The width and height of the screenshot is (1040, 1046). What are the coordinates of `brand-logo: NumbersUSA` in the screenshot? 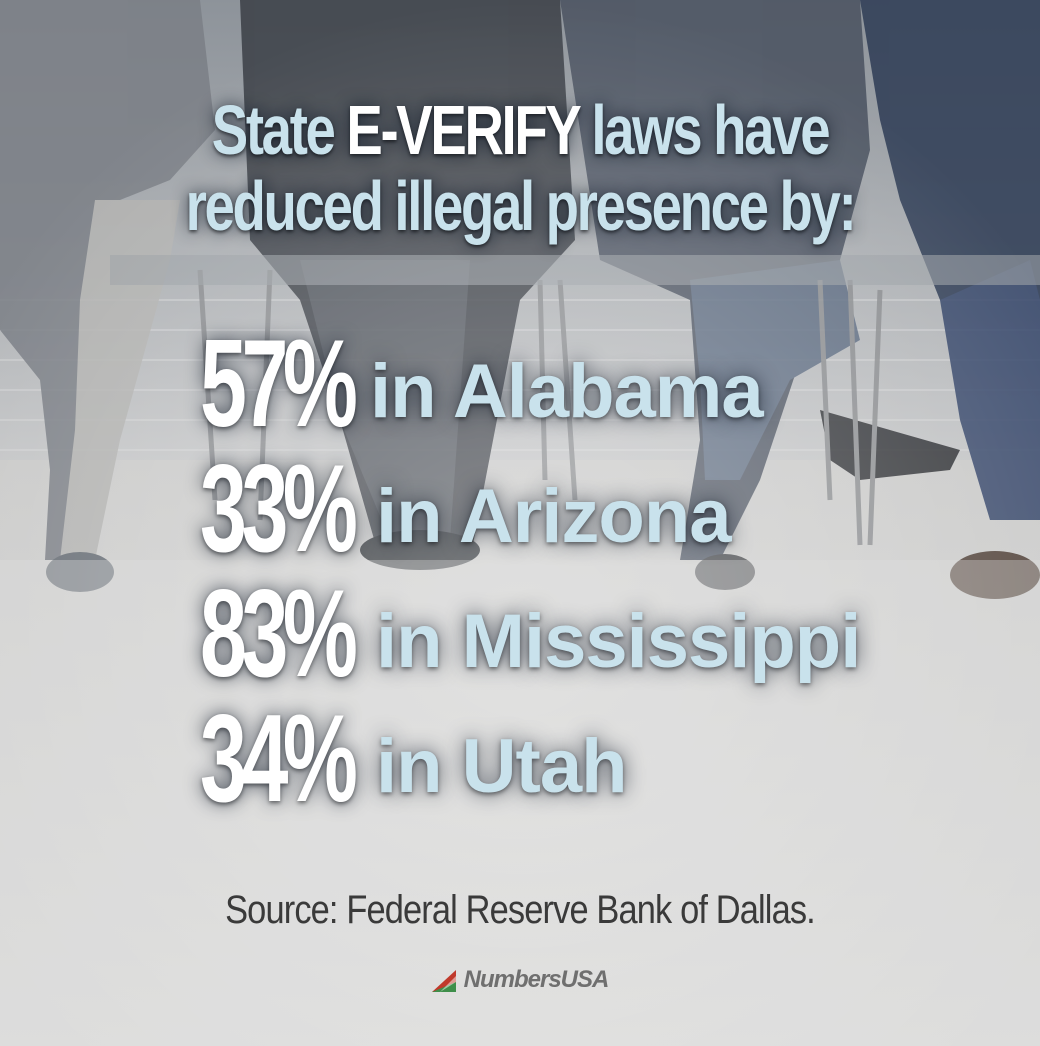 It's located at (520, 983).